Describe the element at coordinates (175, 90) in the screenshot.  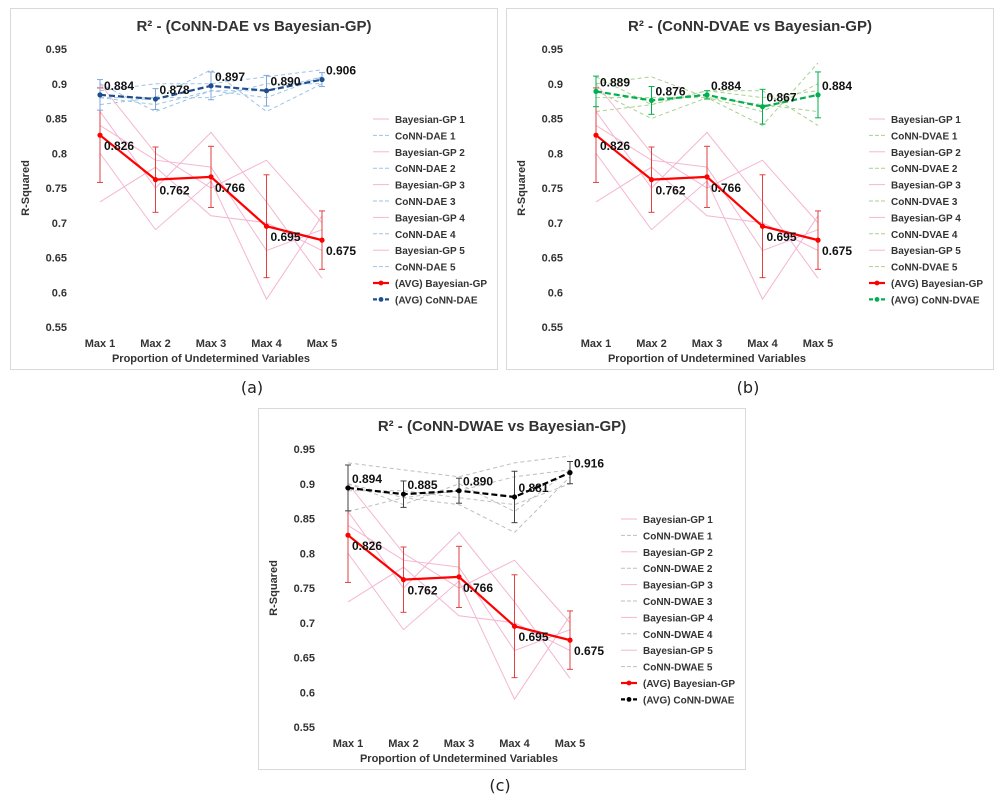
I see `data-label: 0.878` at that location.